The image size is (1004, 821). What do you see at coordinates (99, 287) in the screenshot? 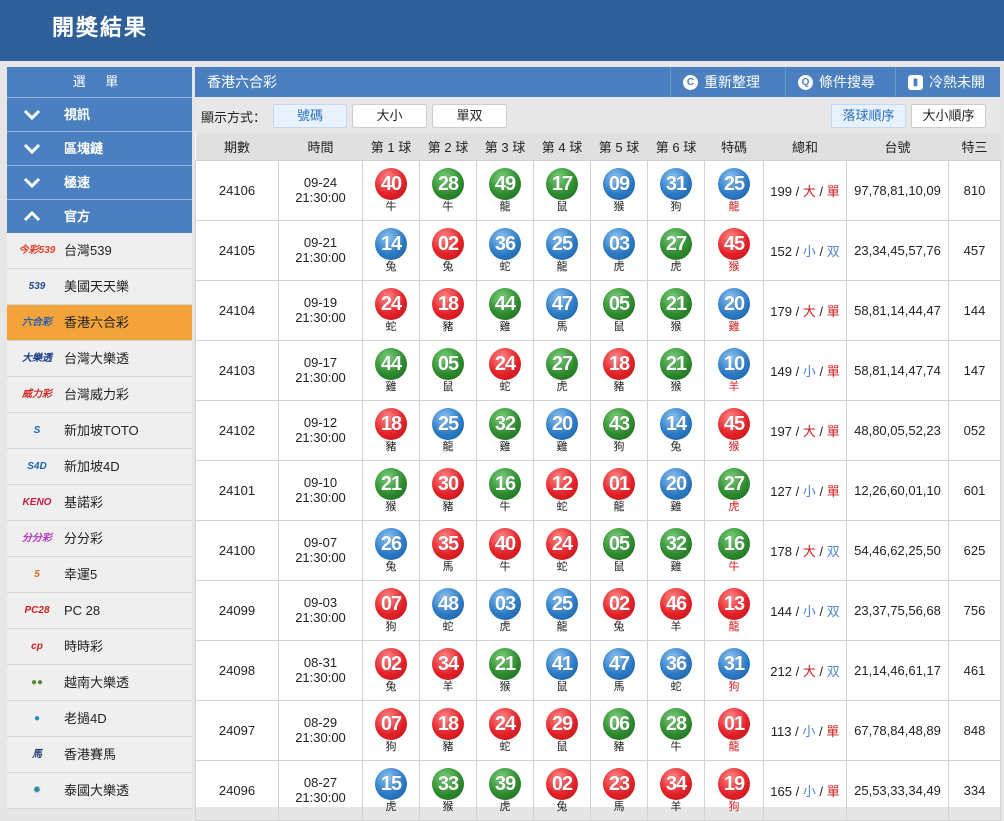
I see `sidebar-item: 539 美國天天樂` at bounding box center [99, 287].